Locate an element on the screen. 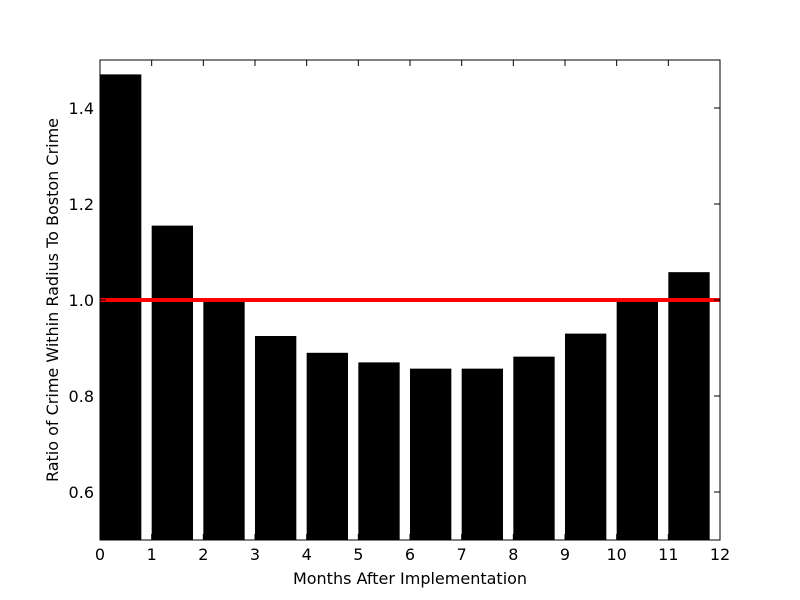 The width and height of the screenshot is (800, 600). x-tick-label: 7 is located at coordinates (462, 554).